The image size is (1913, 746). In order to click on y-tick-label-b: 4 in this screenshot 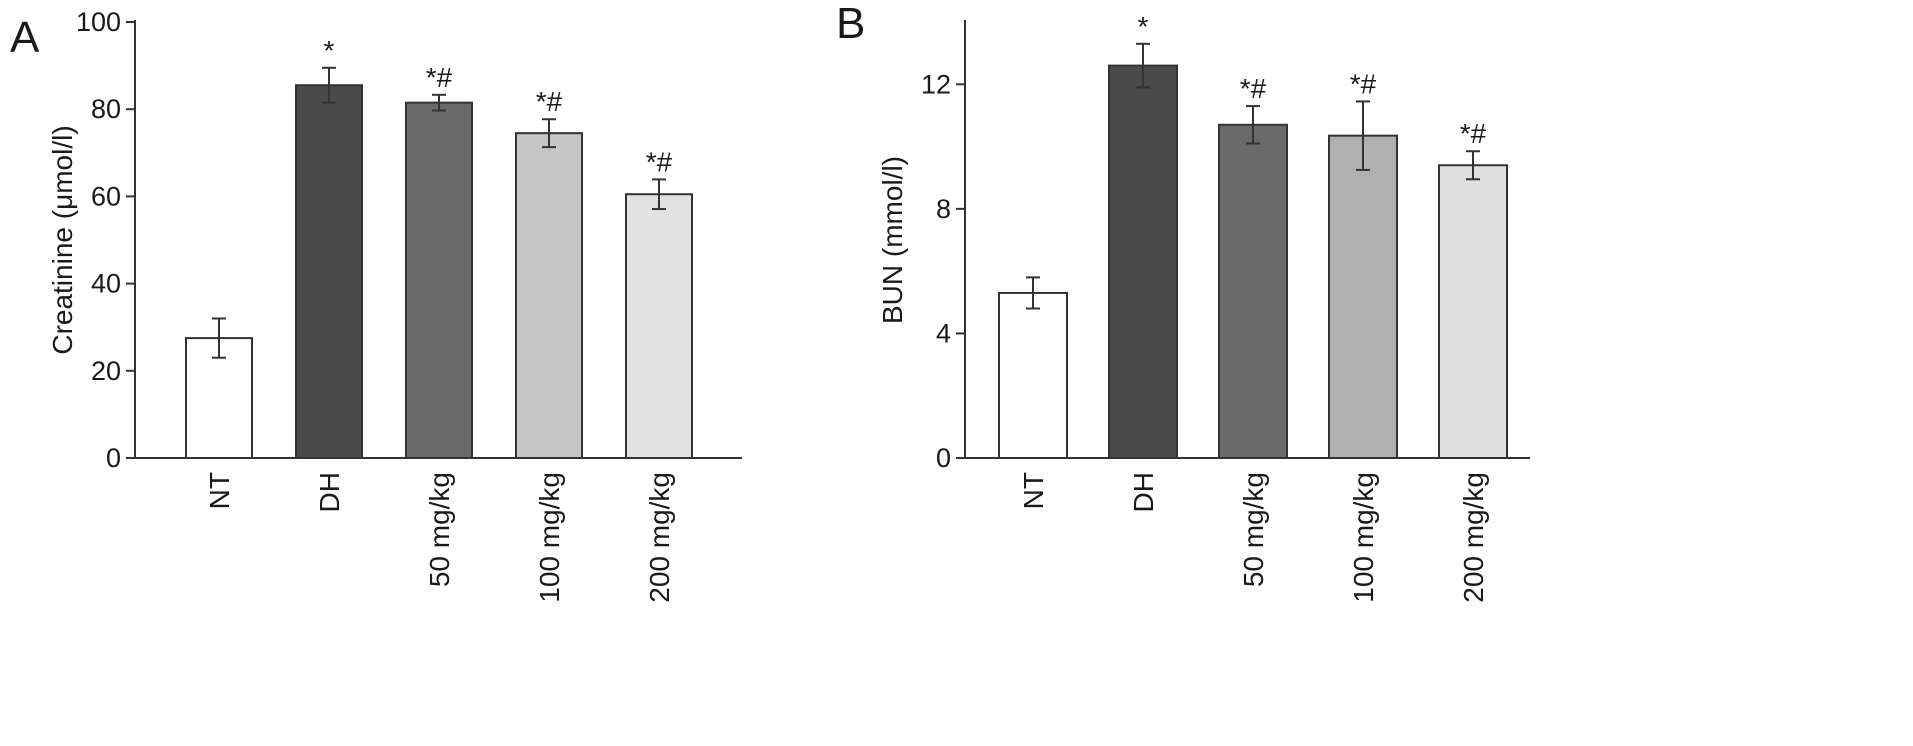, I will do `click(943, 333)`.